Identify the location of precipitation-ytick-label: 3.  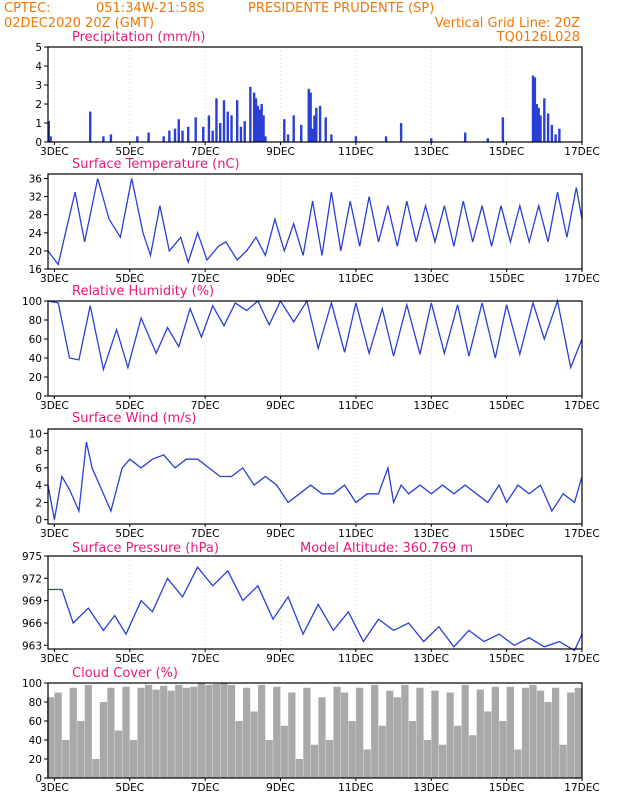
(38, 86).